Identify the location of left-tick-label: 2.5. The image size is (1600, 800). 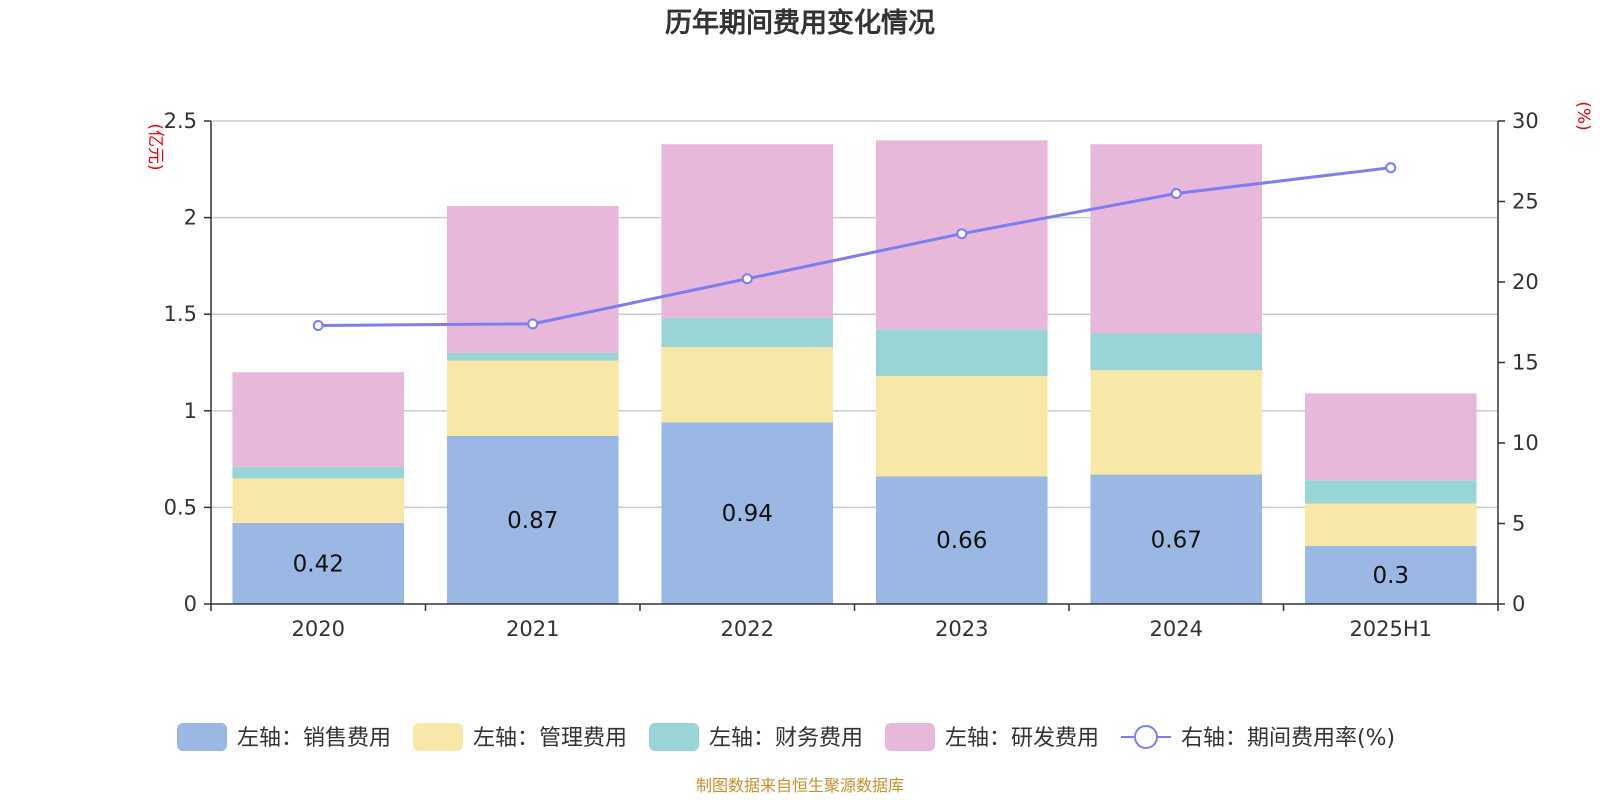
(180, 121).